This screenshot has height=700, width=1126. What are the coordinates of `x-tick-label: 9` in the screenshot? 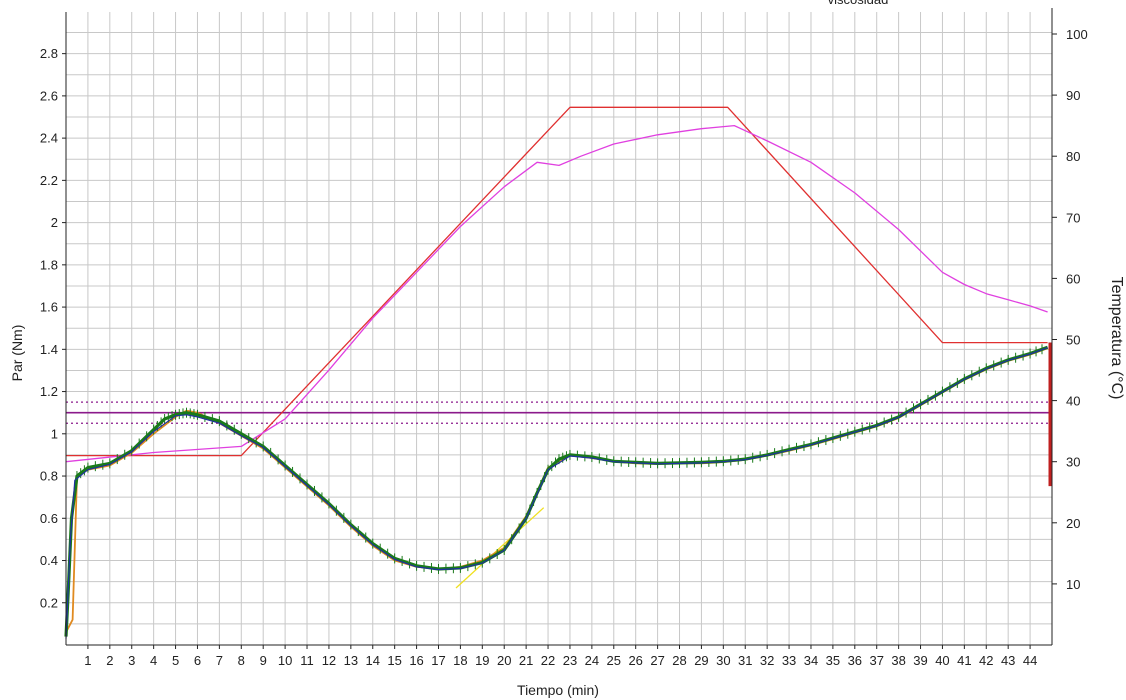 It's located at (263, 660).